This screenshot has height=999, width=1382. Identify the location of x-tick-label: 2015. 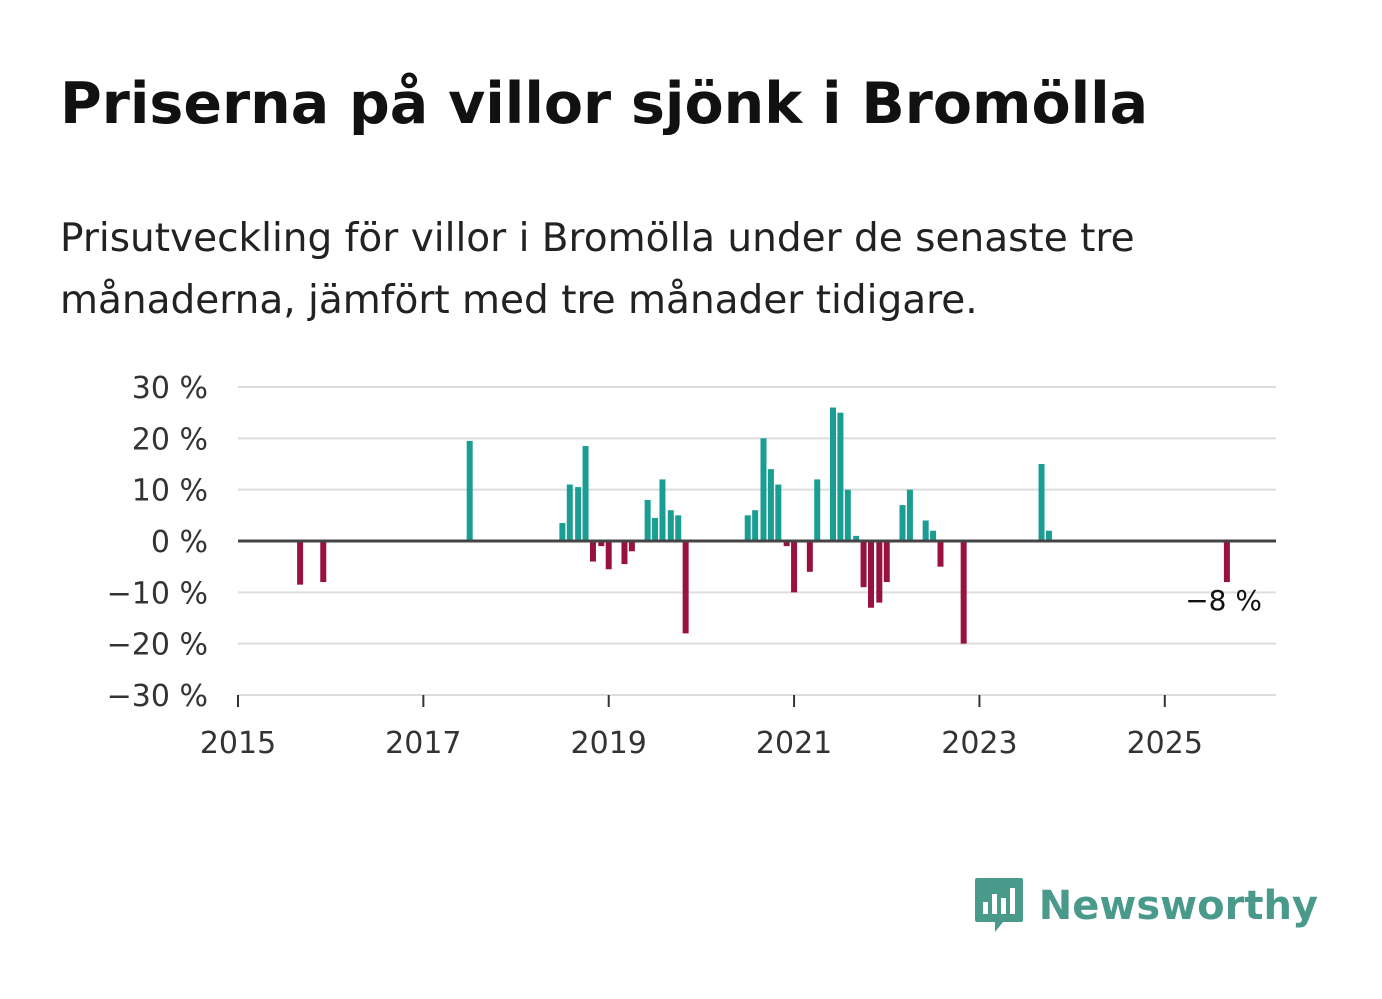
(238, 743).